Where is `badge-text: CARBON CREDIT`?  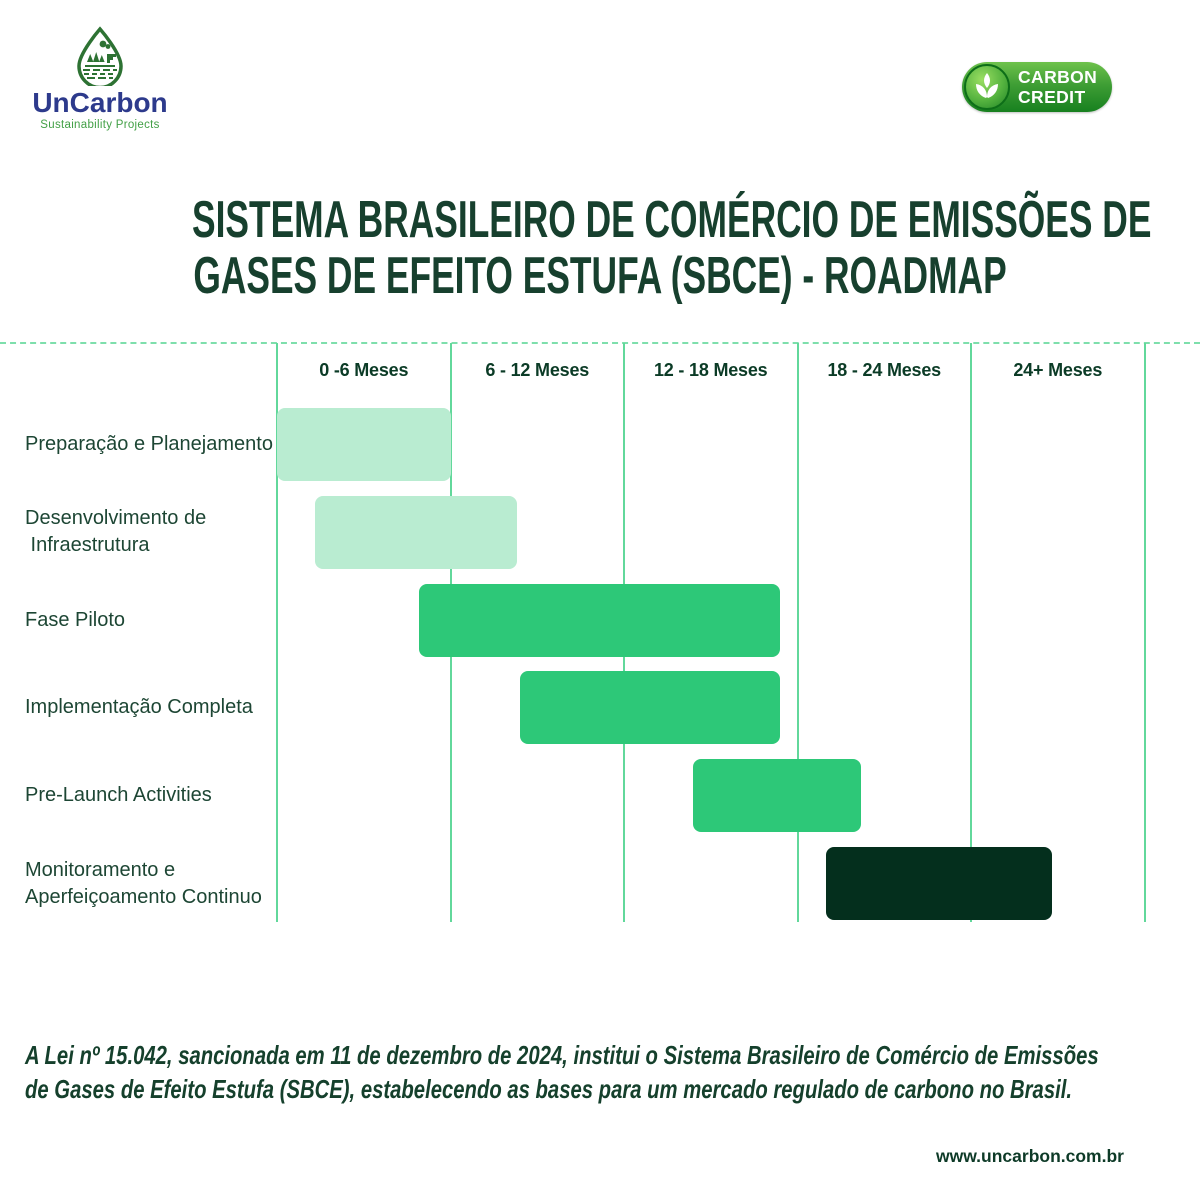
badge-text: CARBON CREDIT is located at coordinates (1057, 87).